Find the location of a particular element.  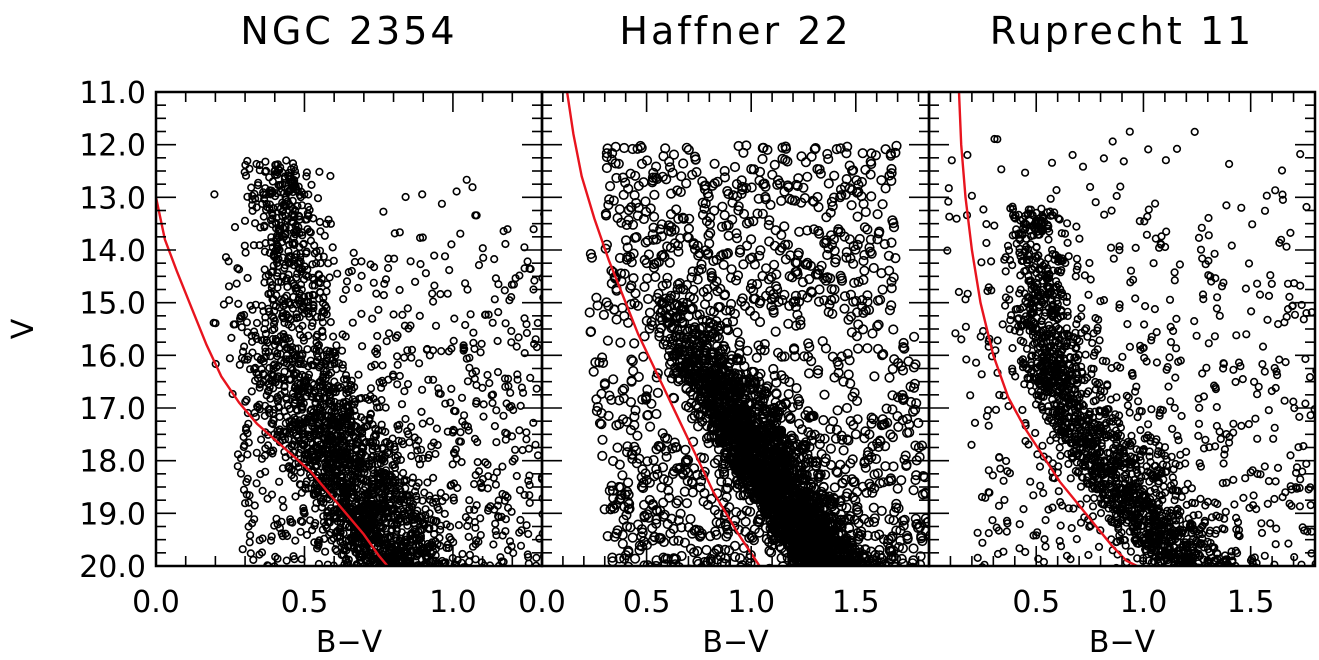

y-tick-label: 14.0 is located at coordinates (112, 251).